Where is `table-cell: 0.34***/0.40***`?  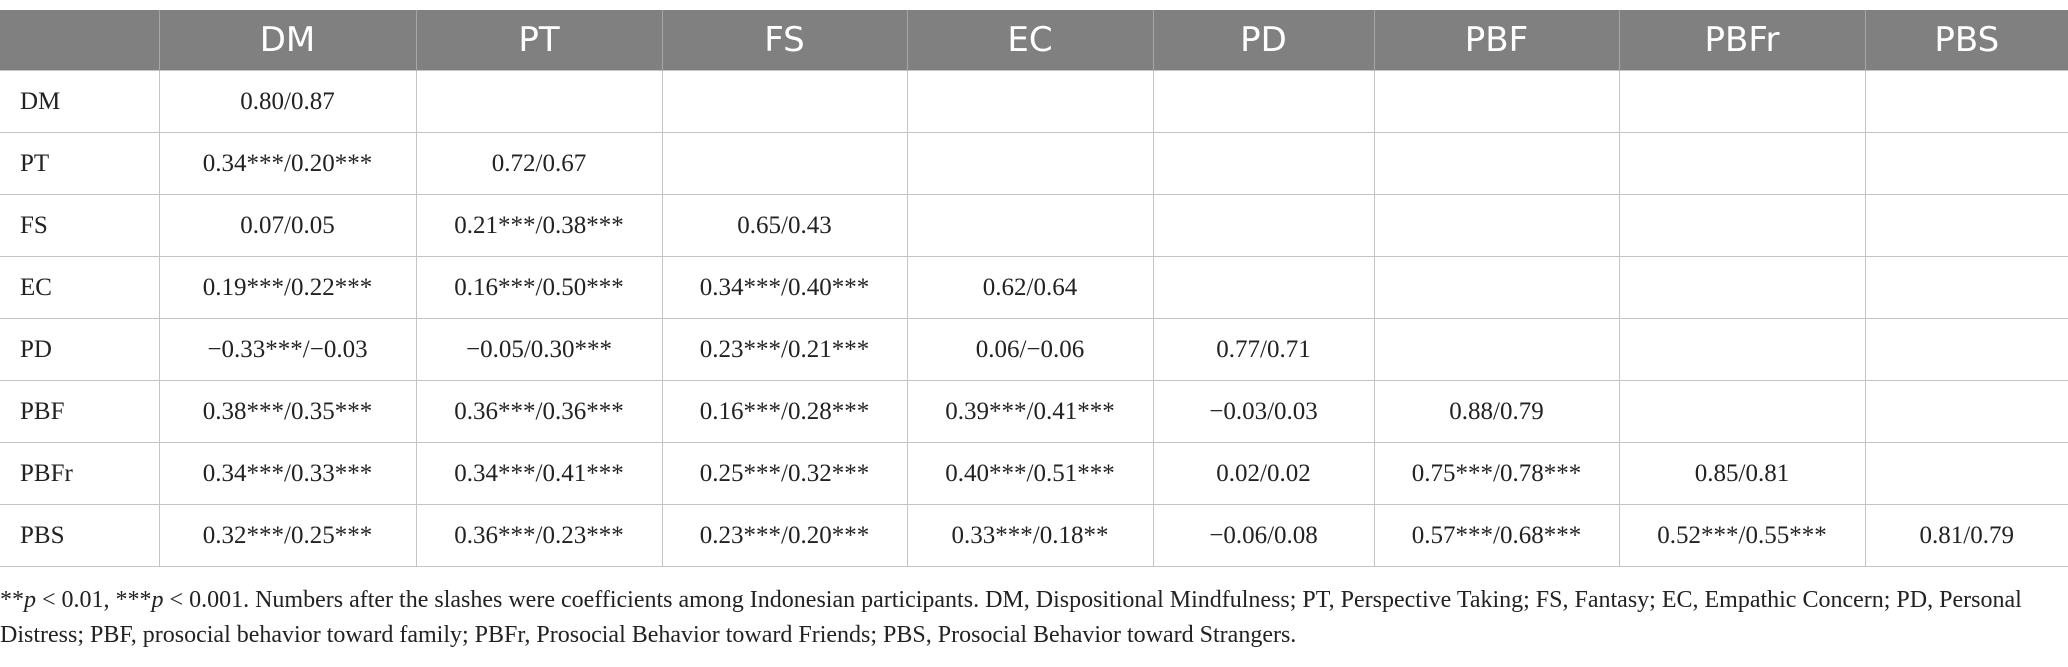 table-cell: 0.34***/0.40*** is located at coordinates (784, 287).